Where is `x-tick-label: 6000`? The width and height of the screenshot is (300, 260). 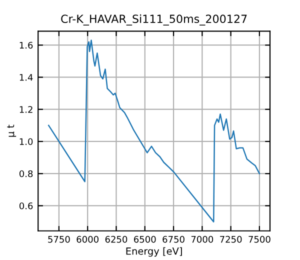
x-tick-label: 6000 is located at coordinates (87, 239).